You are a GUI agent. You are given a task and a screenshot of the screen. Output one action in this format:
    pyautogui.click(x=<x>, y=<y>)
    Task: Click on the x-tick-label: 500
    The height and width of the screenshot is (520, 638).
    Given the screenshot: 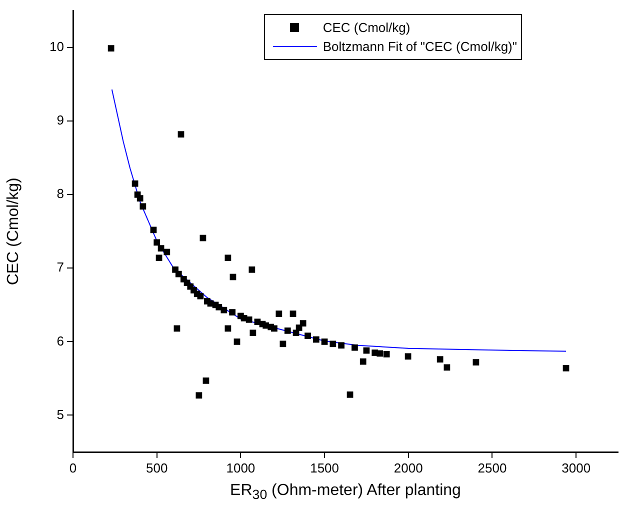 What is the action you would take?
    pyautogui.click(x=157, y=468)
    